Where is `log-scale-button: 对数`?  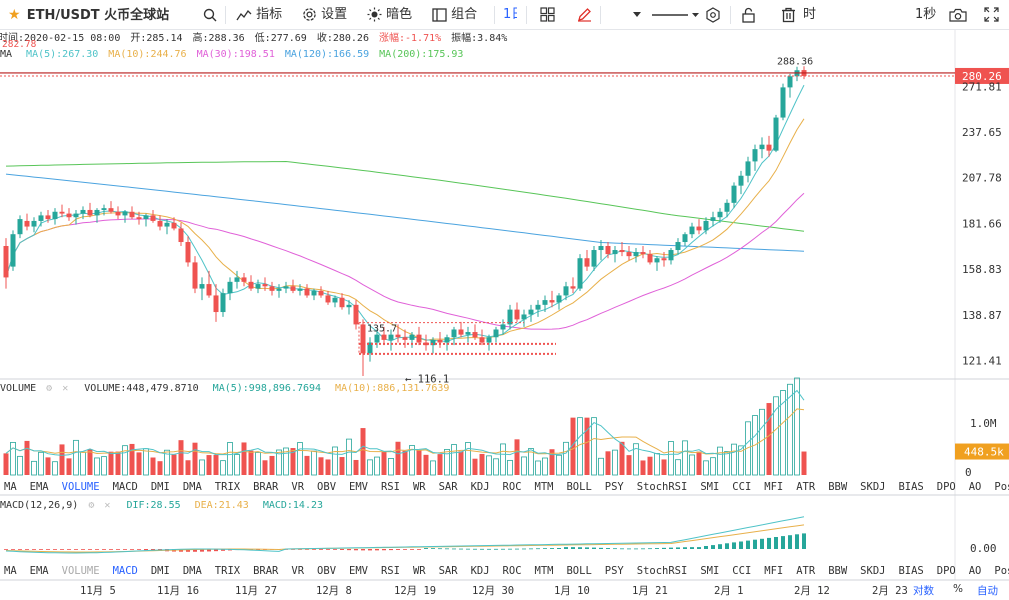
log-scale-button: 对数 is located at coordinates (923, 591).